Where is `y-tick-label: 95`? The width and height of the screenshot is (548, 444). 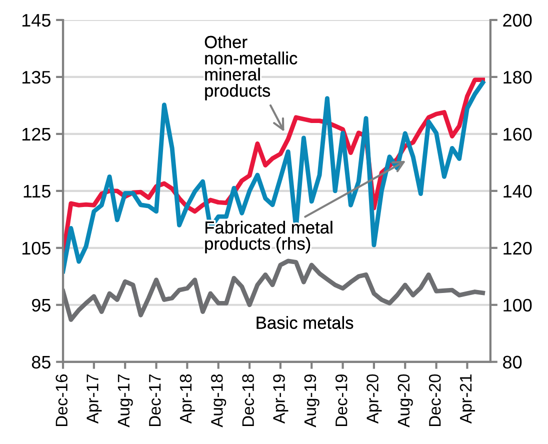
y-tick-label: 95 is located at coordinates (41, 305).